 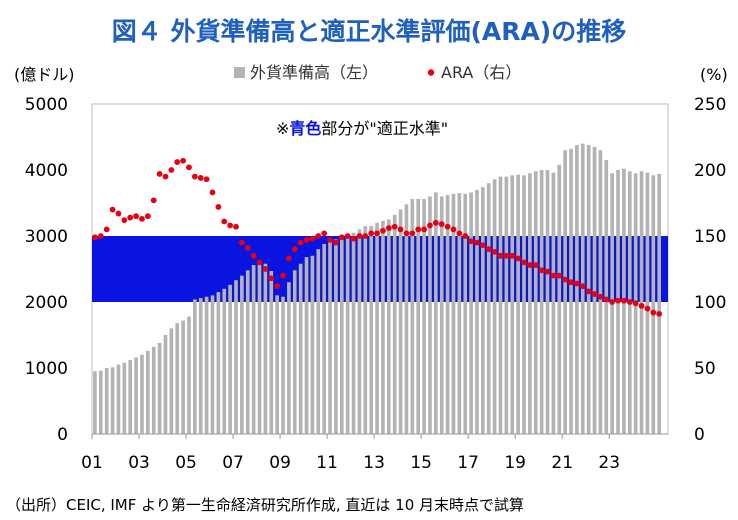 What do you see at coordinates (362, 128) in the screenshot?
I see `band-note: ※青色部分が"適正水準"` at bounding box center [362, 128].